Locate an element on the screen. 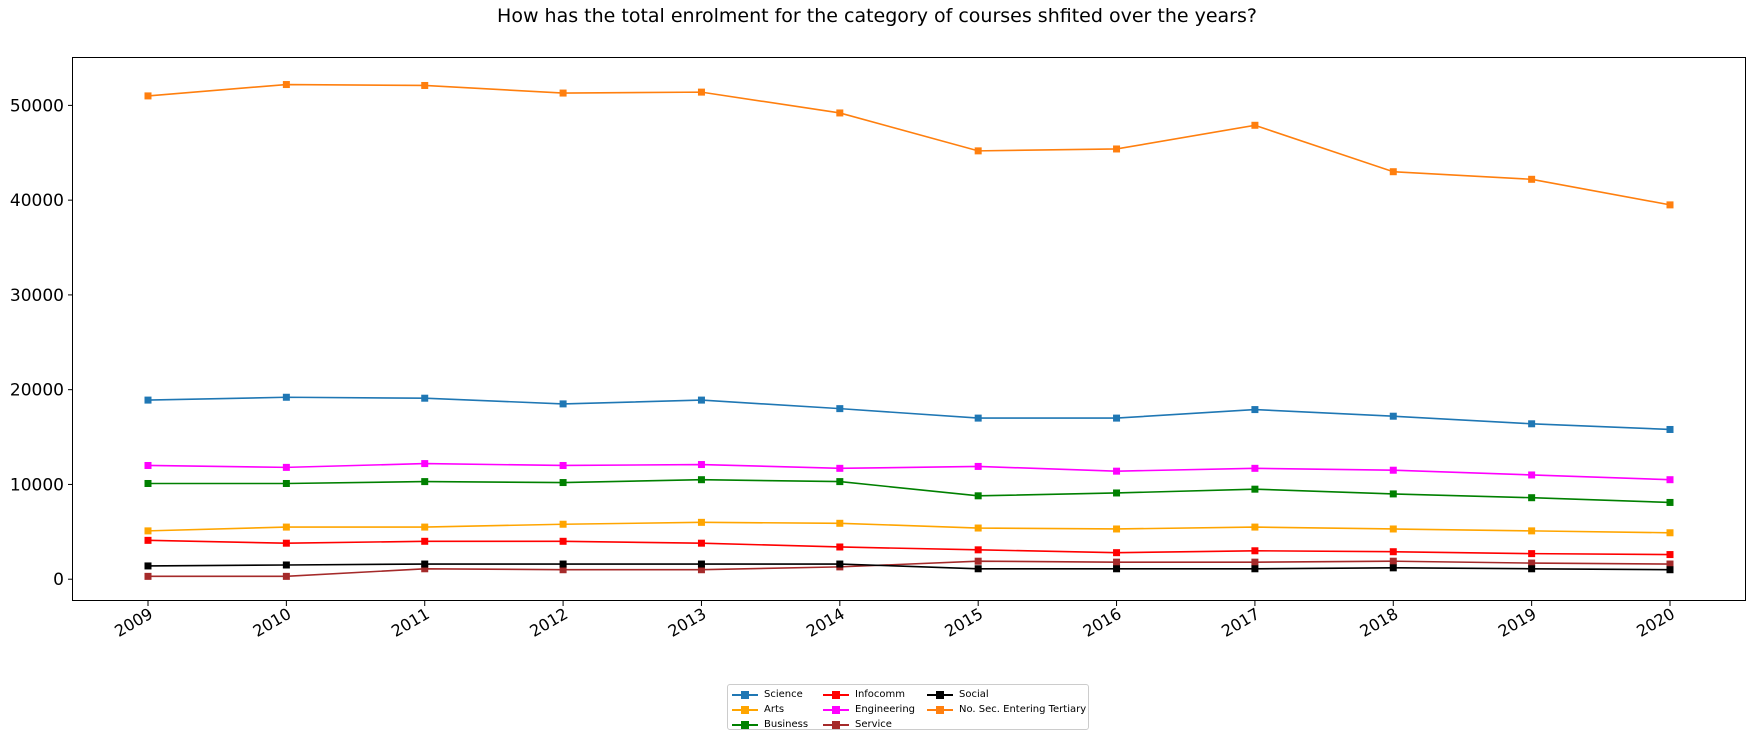  y-tick-label: 0 is located at coordinates (58, 580).